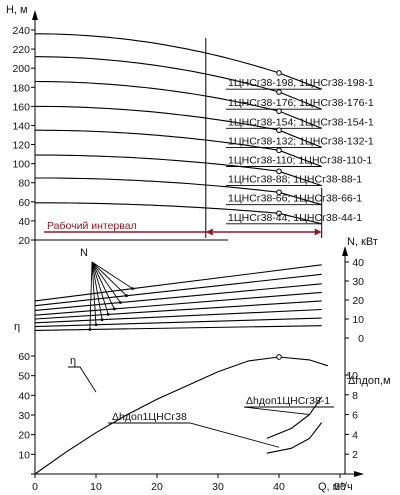 The height and width of the screenshot is (495, 400). What do you see at coordinates (21, 146) in the screenshot?
I see `head-tick-label: 120` at bounding box center [21, 146].